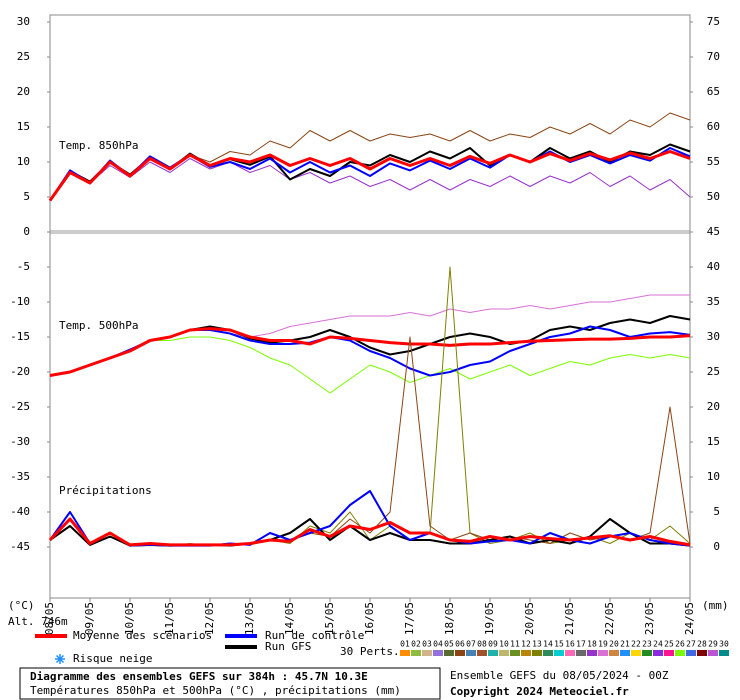  I want to click on panel-label: Temp. 500hPa, so click(98, 325).